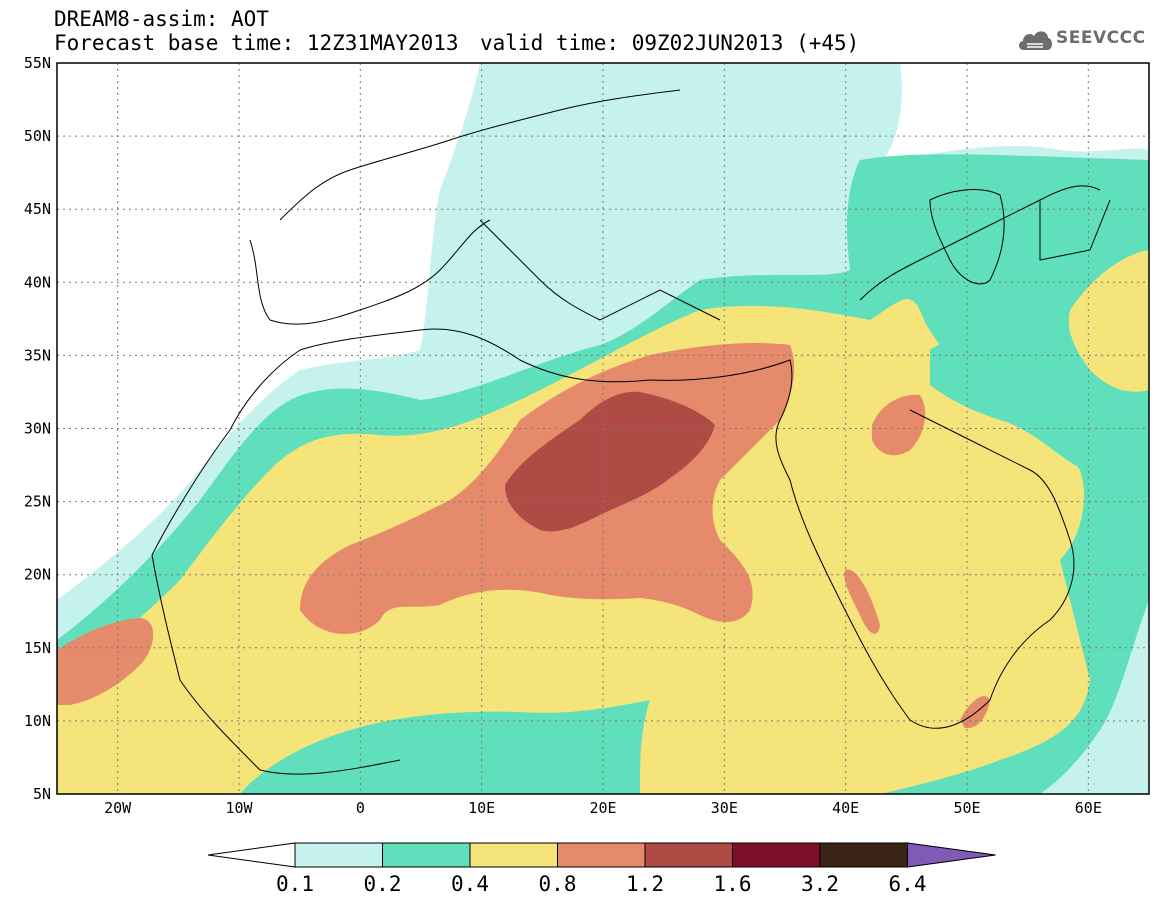  I want to click on colorbar-below-arrow, so click(251, 855).